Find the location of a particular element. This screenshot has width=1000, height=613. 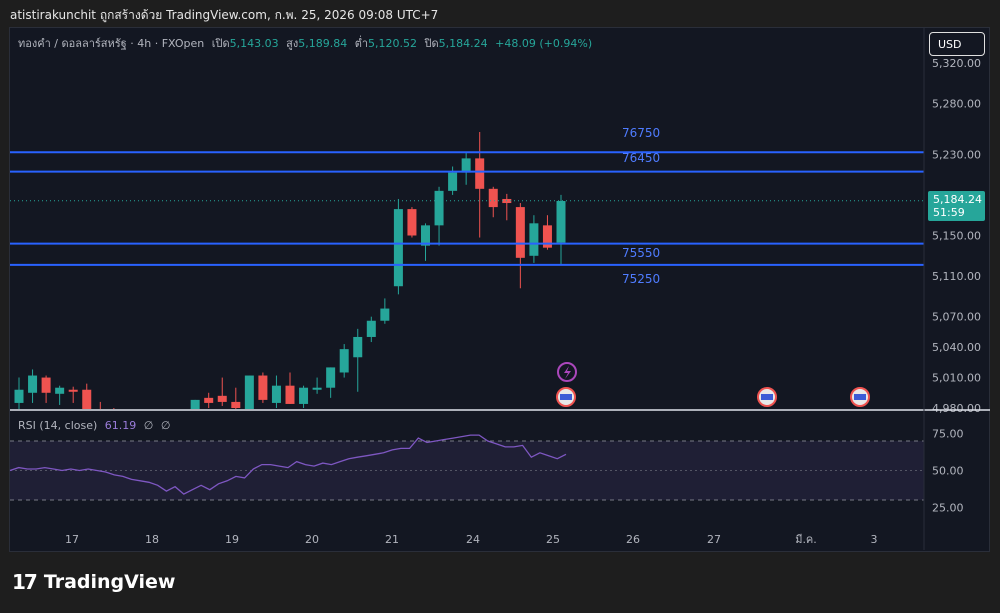

time-axis-label: 24 is located at coordinates (473, 539).